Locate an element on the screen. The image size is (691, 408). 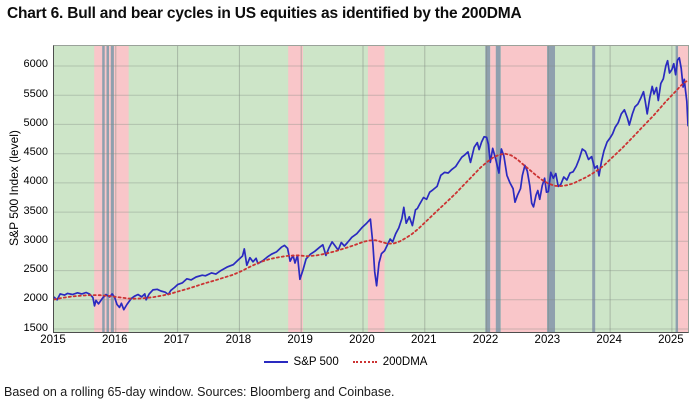
x-tick-label: 2016 is located at coordinates (114, 340).